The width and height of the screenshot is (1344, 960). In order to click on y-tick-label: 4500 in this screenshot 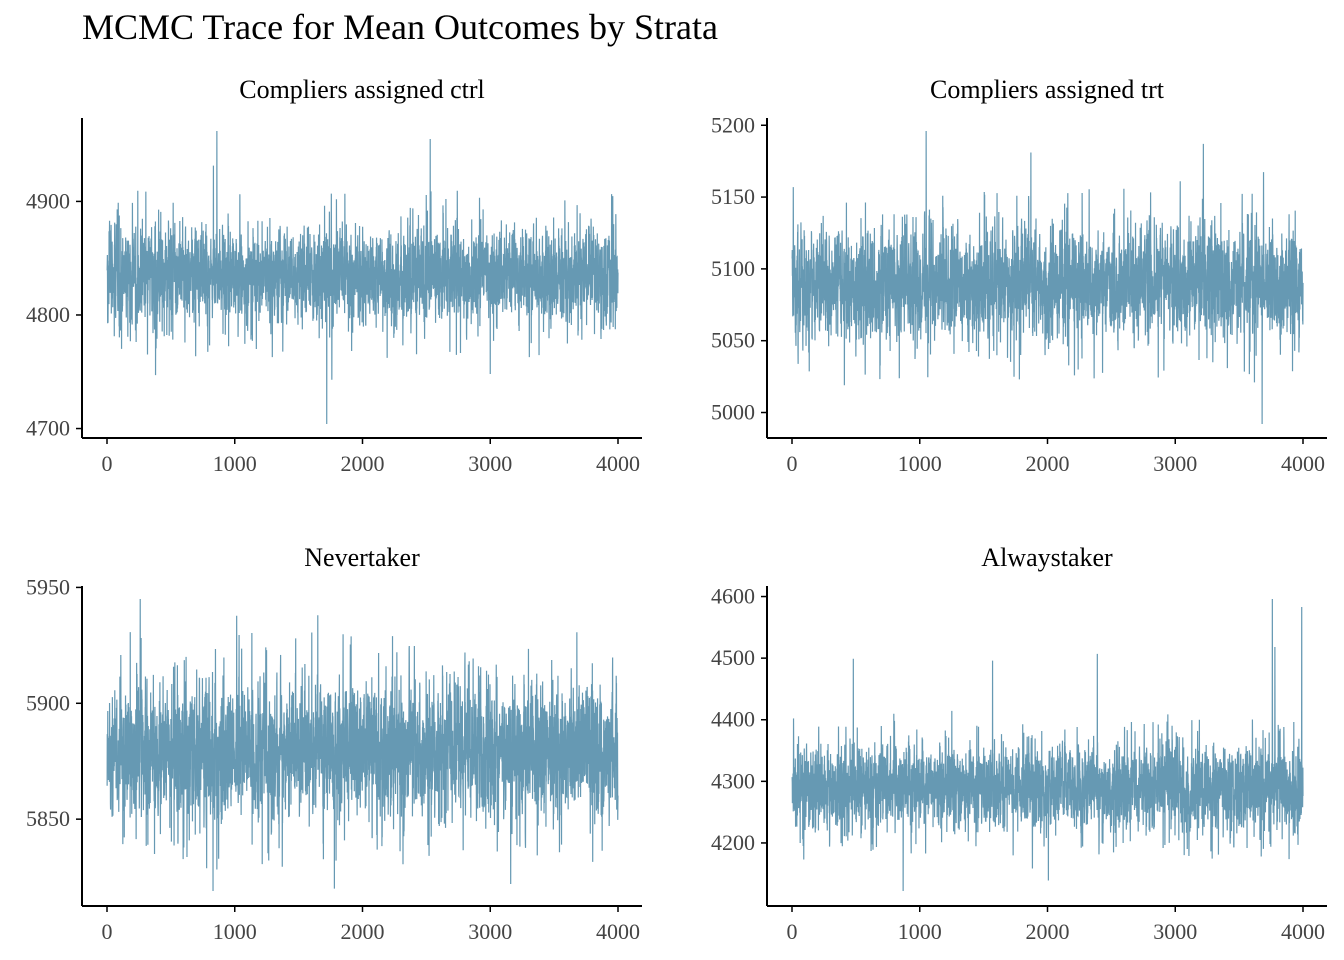, I will do `click(733, 657)`.